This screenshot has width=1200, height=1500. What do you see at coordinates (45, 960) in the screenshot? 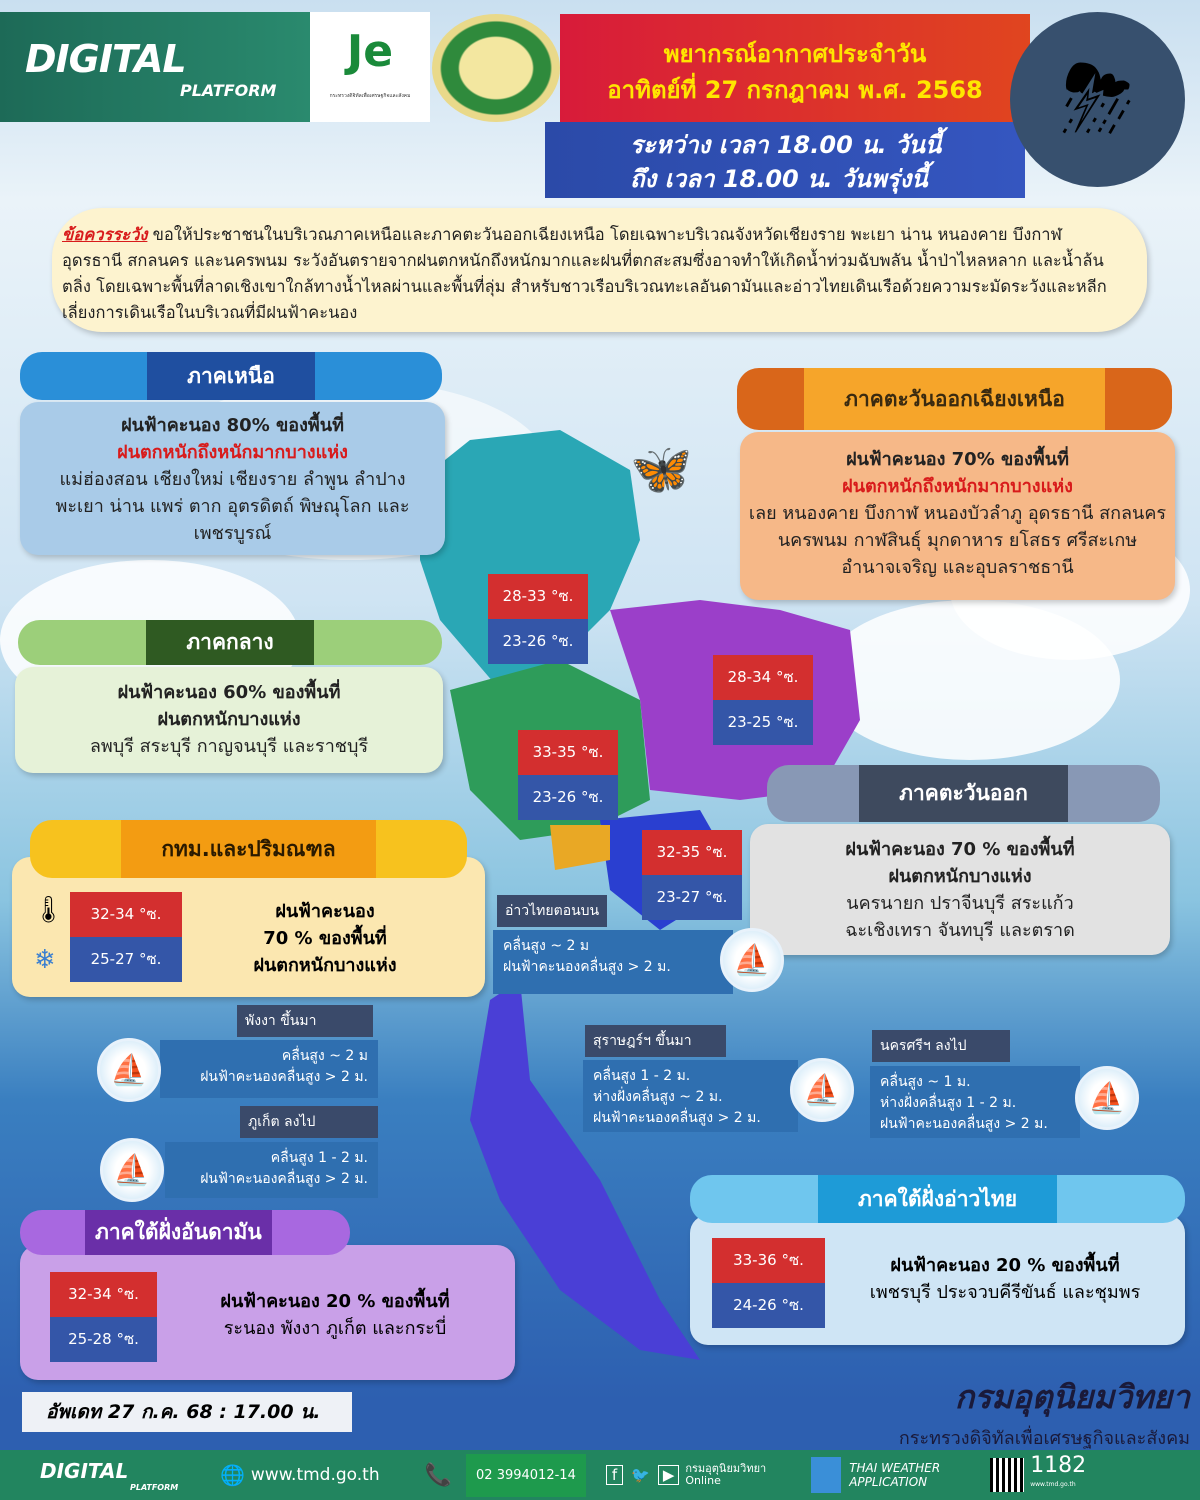
I see `snowflake-icon: ❄` at bounding box center [45, 960].